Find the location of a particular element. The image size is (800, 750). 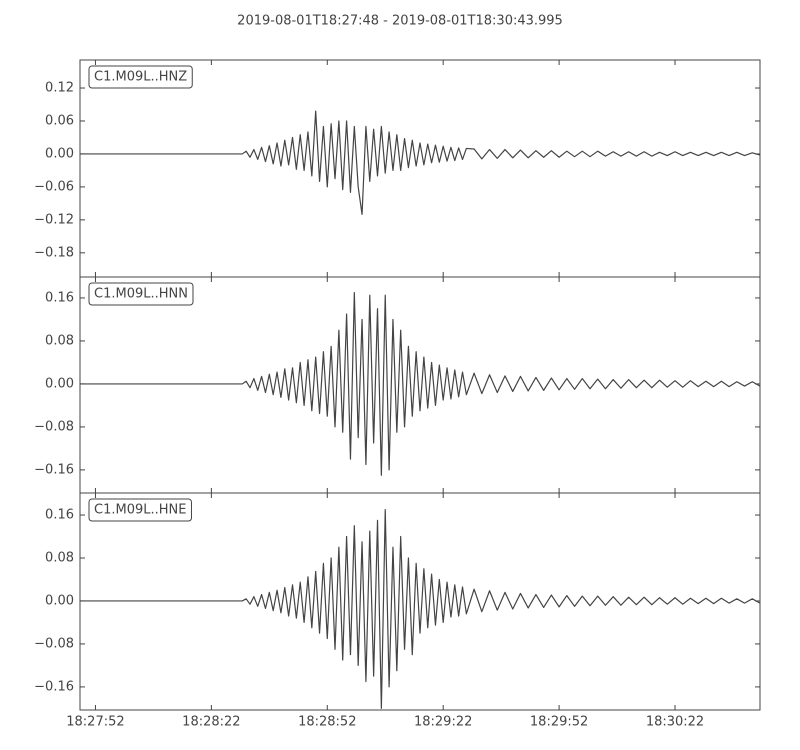

trace-label: C1.M09L..HNZ is located at coordinates (140, 77).